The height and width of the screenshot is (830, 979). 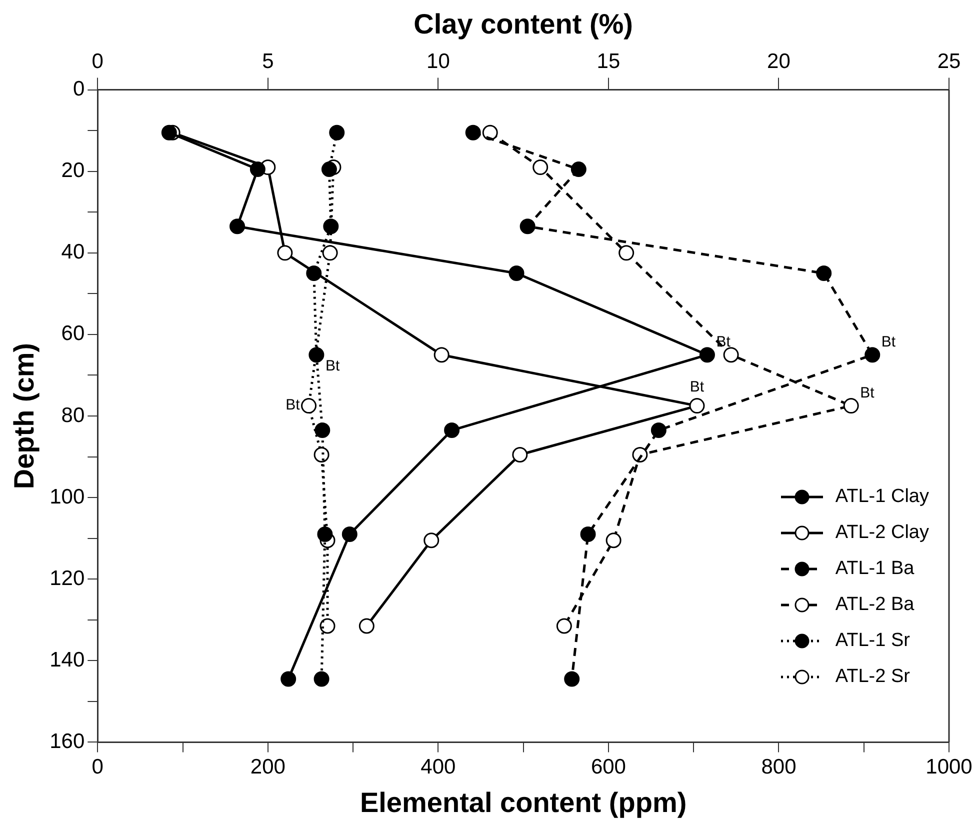 I want to click on x-tick-label: 800, so click(x=778, y=767).